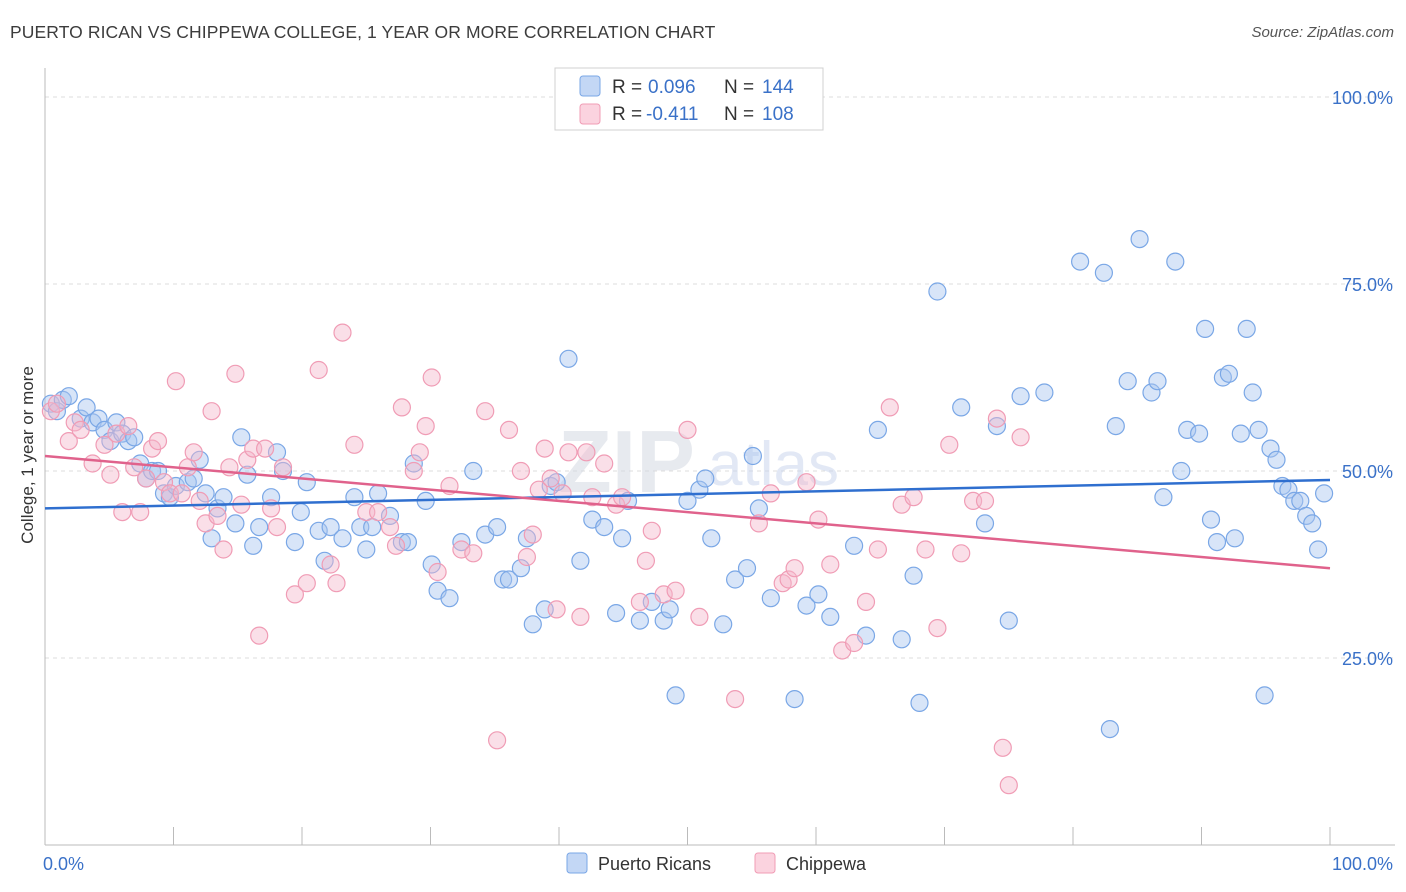 The width and height of the screenshot is (1406, 892). Describe the element at coordinates (1367, 472) in the screenshot. I see `y-tick-label-50: 50.0%` at that location.